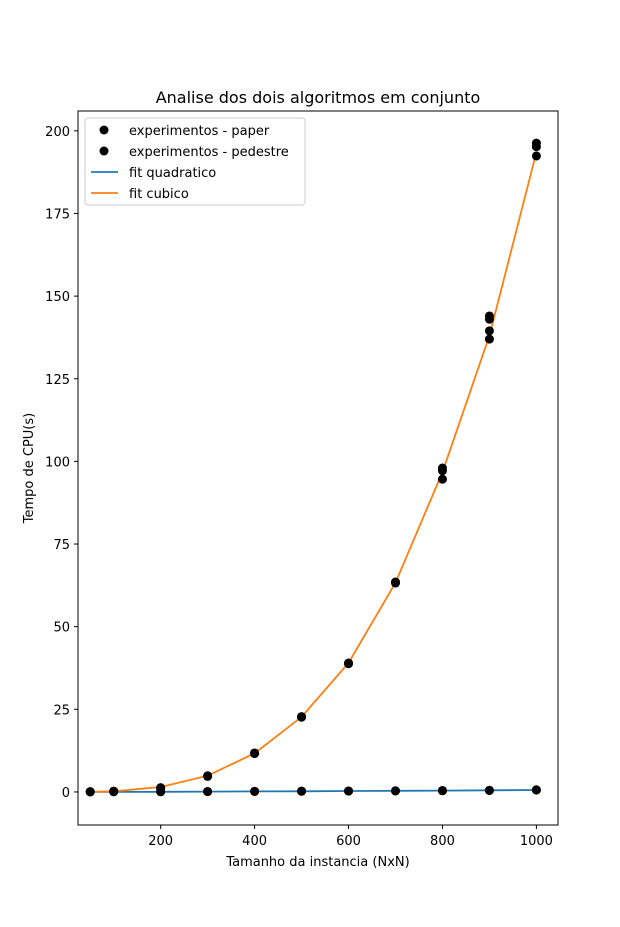 The width and height of the screenshot is (620, 927). Describe the element at coordinates (209, 152) in the screenshot. I see `legend-entry: experimentos - pedestre` at that location.